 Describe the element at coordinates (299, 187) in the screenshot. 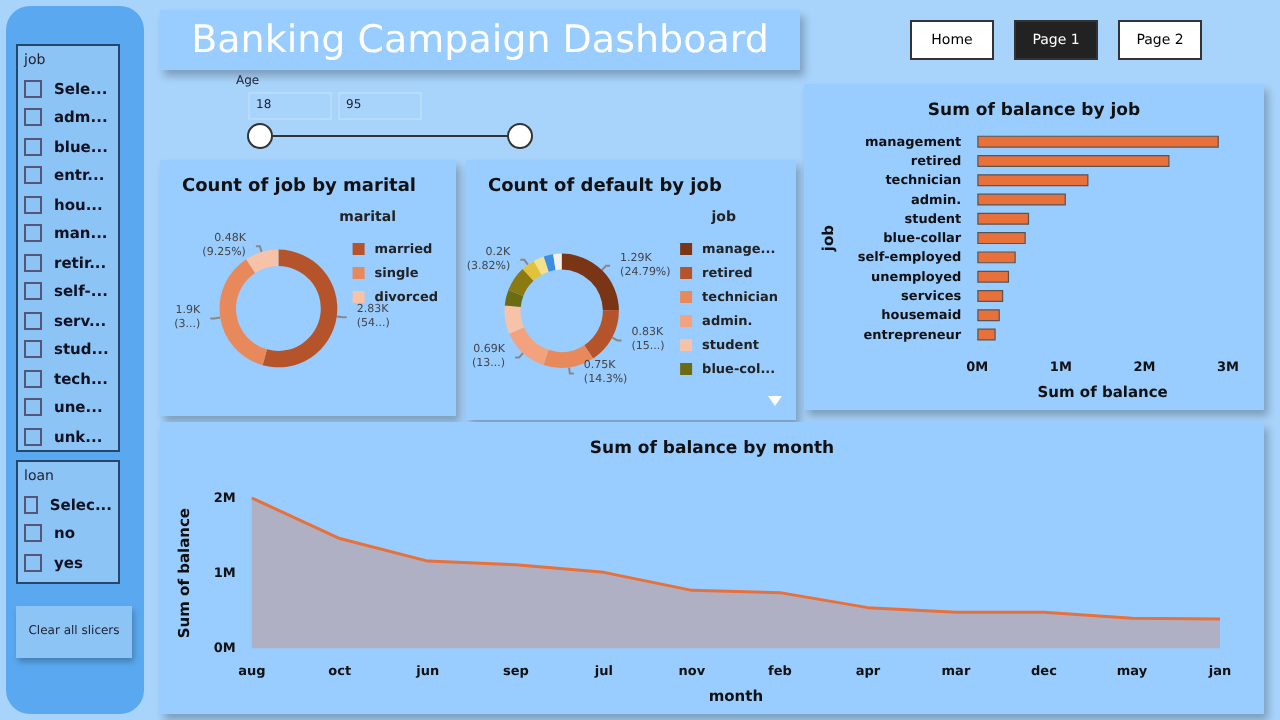

I see `chart-title: Count of job by marital` at that location.